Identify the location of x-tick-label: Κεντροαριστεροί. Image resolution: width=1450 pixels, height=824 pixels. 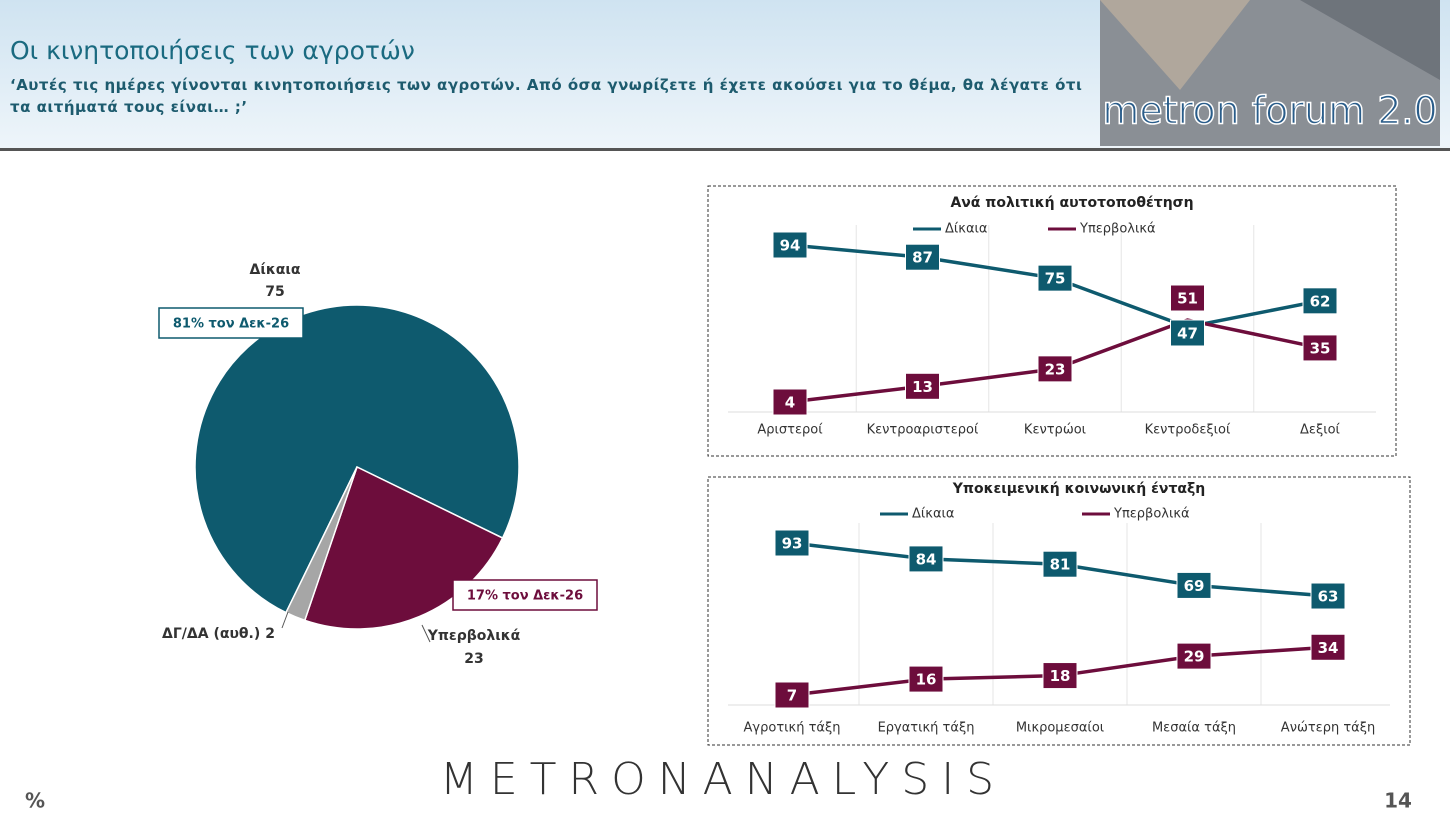
(923, 430).